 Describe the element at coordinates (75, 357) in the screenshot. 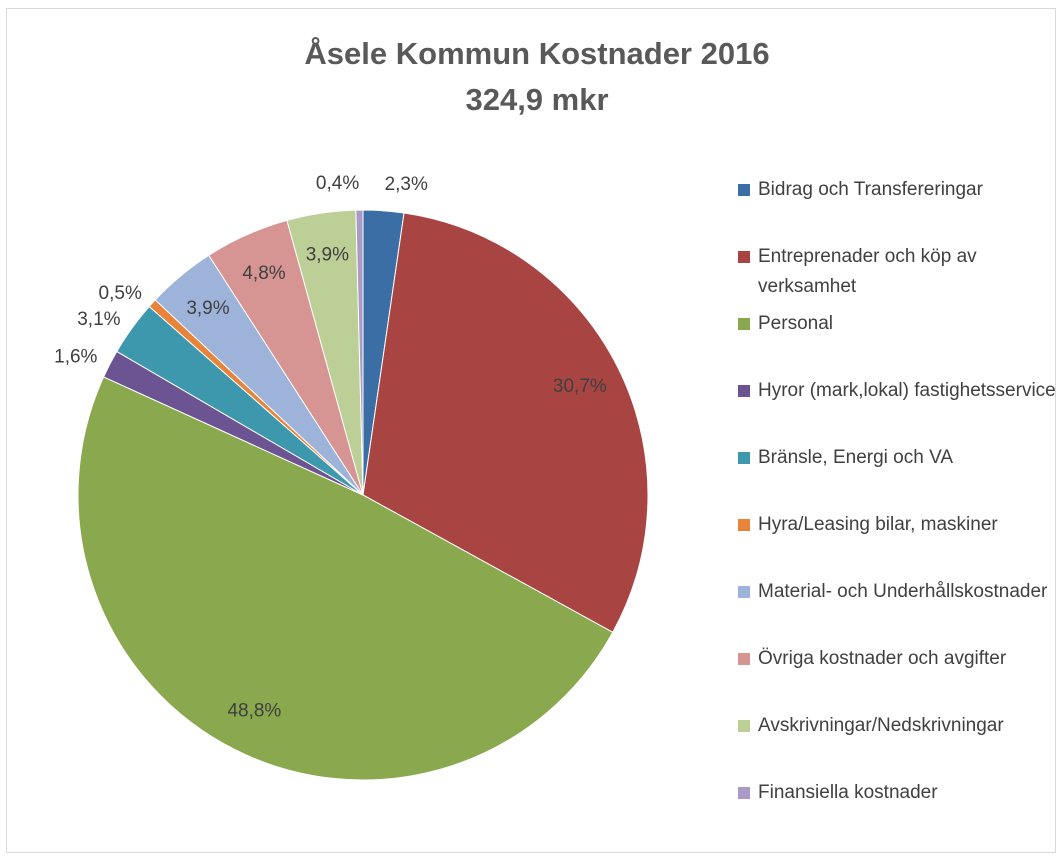

I see `data-label: 1,6%` at that location.